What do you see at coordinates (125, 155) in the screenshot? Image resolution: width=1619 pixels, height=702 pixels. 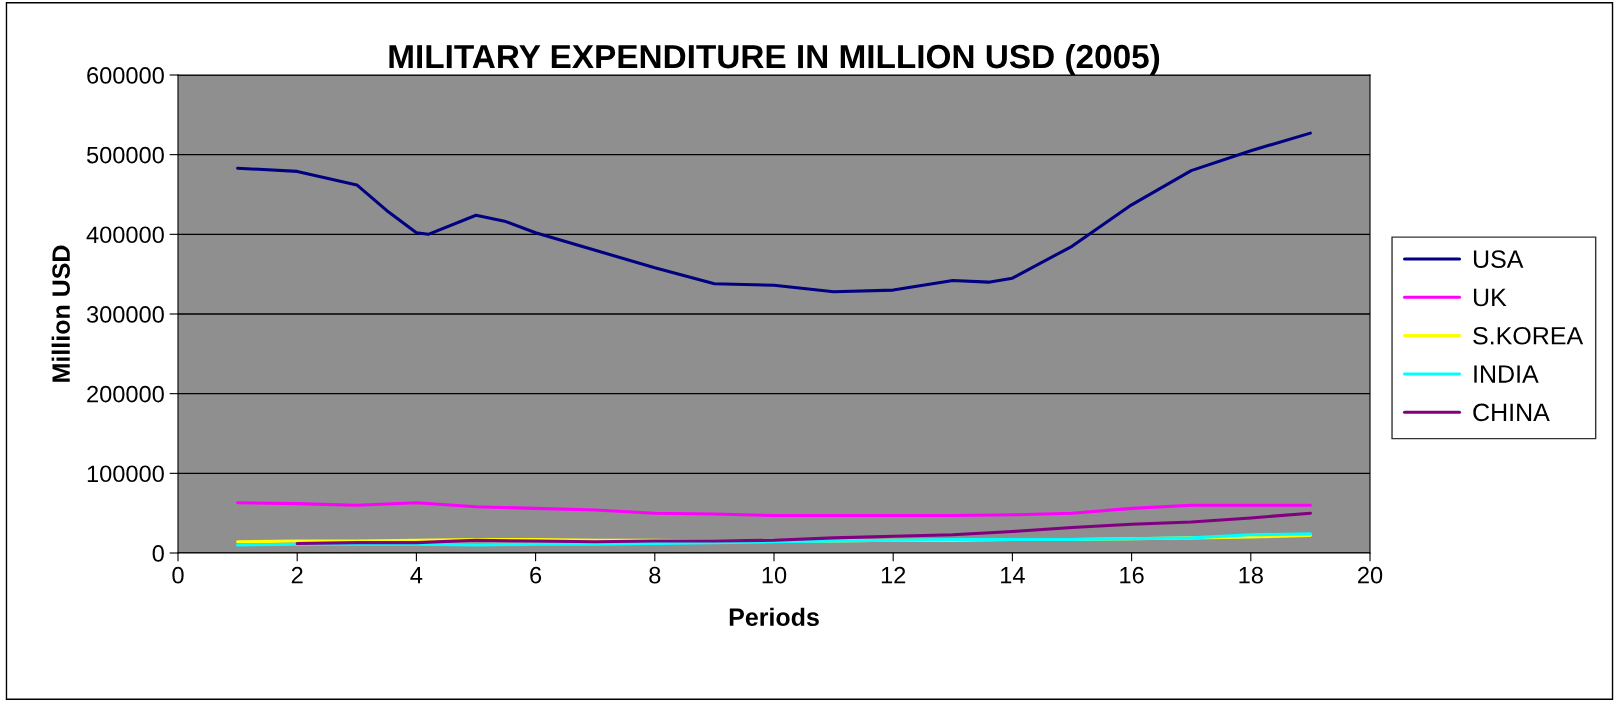 I see `y-tick-label: 500000` at bounding box center [125, 155].